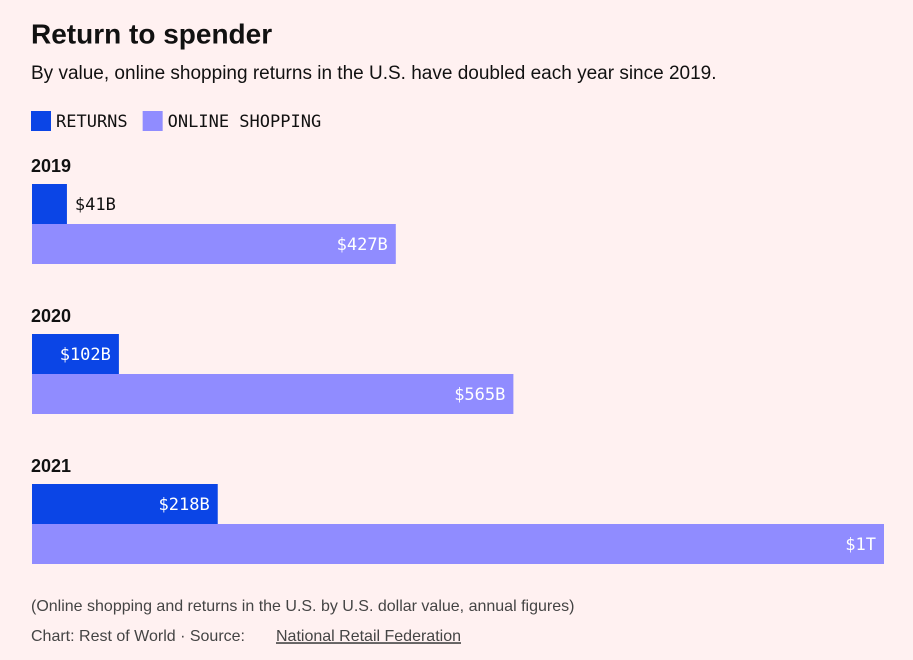  What do you see at coordinates (860, 545) in the screenshot?
I see `value-label: $1T` at bounding box center [860, 545].